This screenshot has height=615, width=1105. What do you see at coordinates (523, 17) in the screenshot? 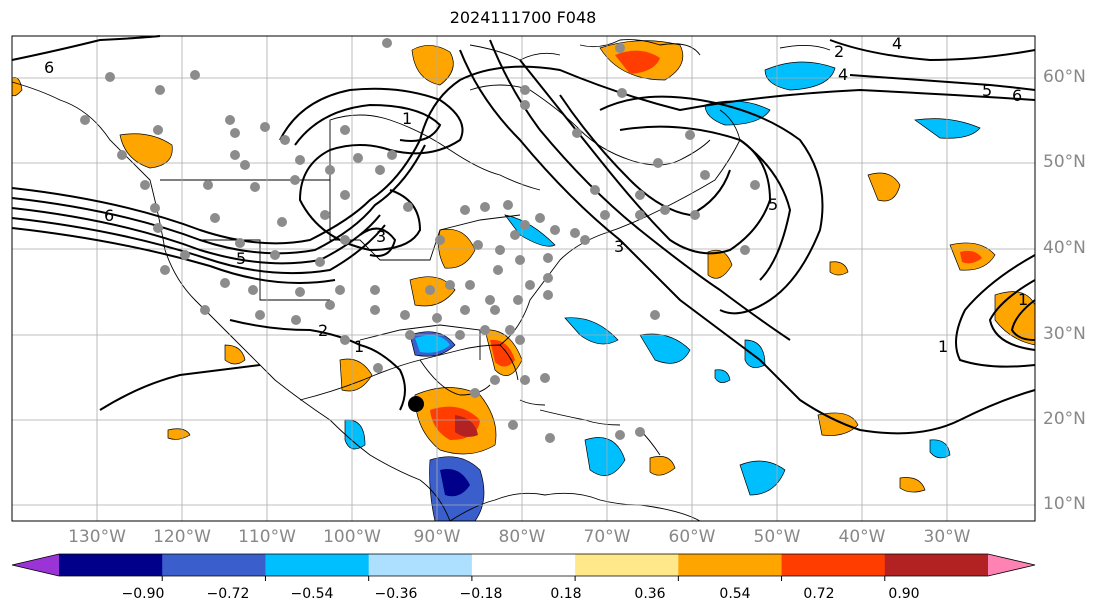
I see `map-title: 2024111700 F048` at bounding box center [523, 17].